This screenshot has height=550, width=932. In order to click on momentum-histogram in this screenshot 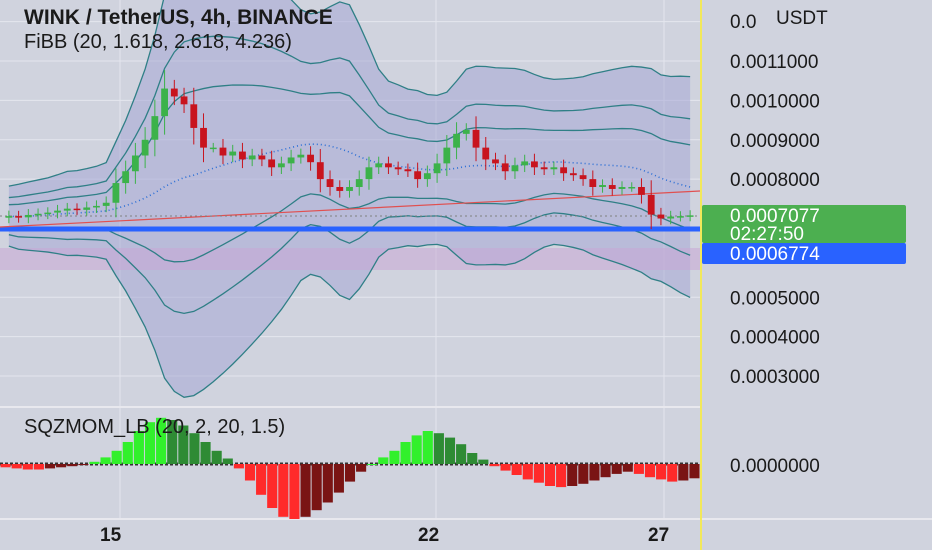, I will do `click(350, 468)`.